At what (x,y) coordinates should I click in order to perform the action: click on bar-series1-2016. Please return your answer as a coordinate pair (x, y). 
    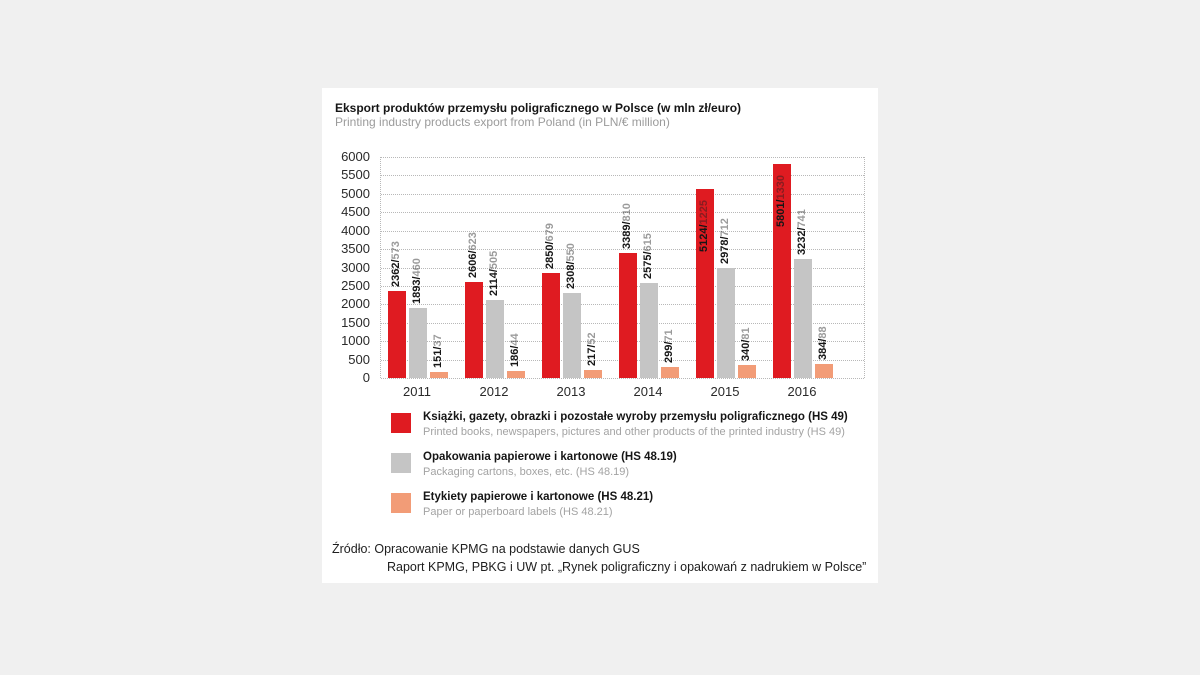
    Looking at the image, I should click on (782, 271).